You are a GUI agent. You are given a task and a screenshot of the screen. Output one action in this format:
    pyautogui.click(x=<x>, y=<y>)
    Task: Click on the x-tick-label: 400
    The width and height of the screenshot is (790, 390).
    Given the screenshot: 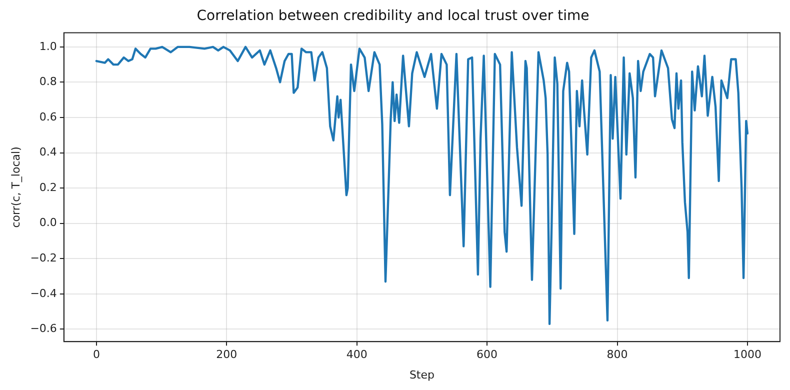 What is the action you would take?
    pyautogui.click(x=357, y=355)
    